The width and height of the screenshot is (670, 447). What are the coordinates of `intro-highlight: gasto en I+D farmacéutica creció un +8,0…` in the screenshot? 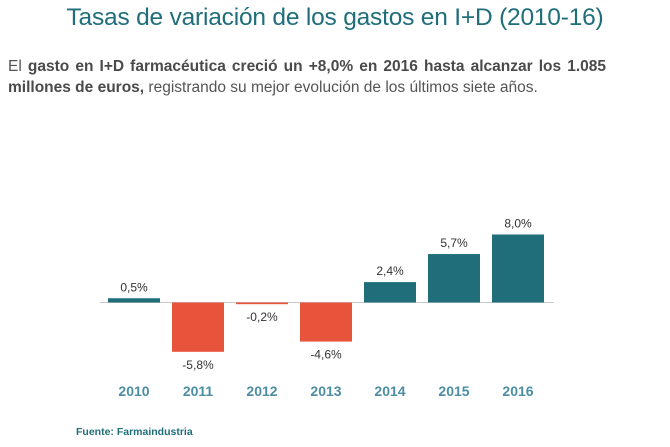 It's located at (307, 77).